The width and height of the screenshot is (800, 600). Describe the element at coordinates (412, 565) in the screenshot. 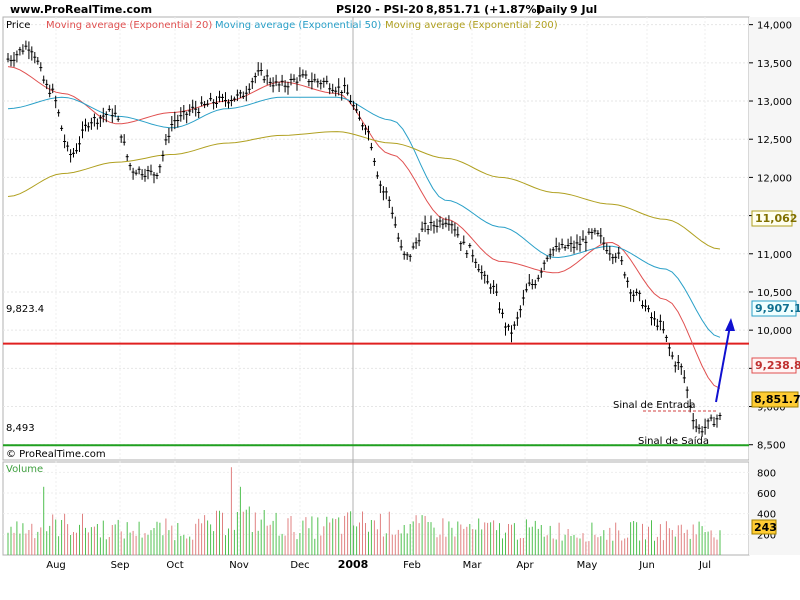

I see `x-tick-label: Feb` at that location.